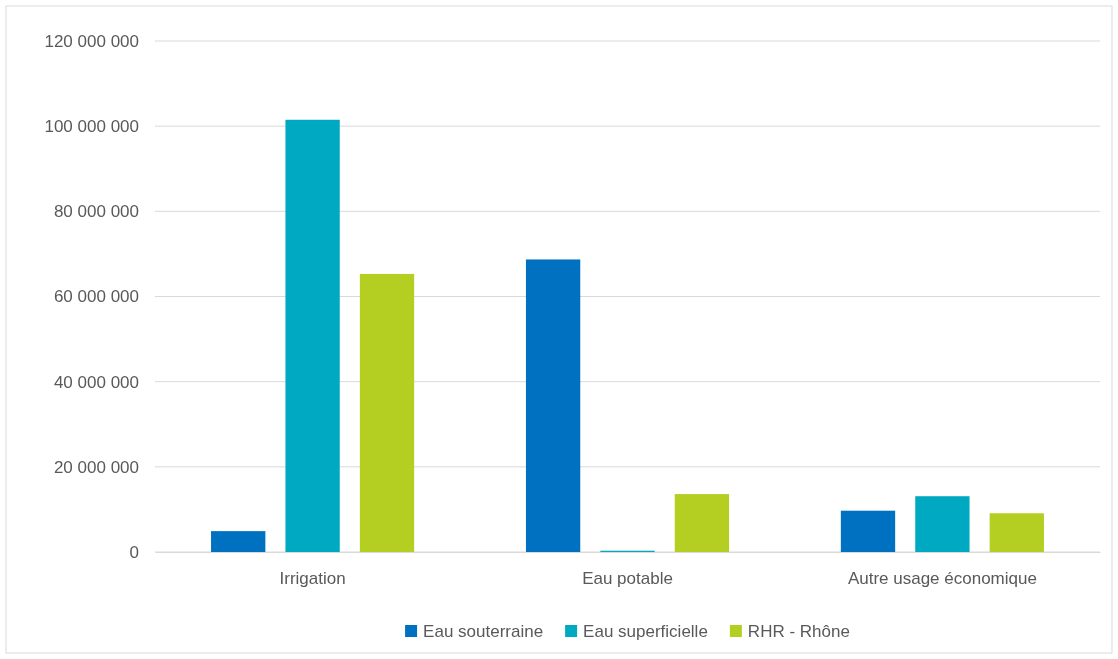 The width and height of the screenshot is (1118, 659). Describe the element at coordinates (96, 382) in the screenshot. I see `y-tick-label: 40 000 000` at that location.